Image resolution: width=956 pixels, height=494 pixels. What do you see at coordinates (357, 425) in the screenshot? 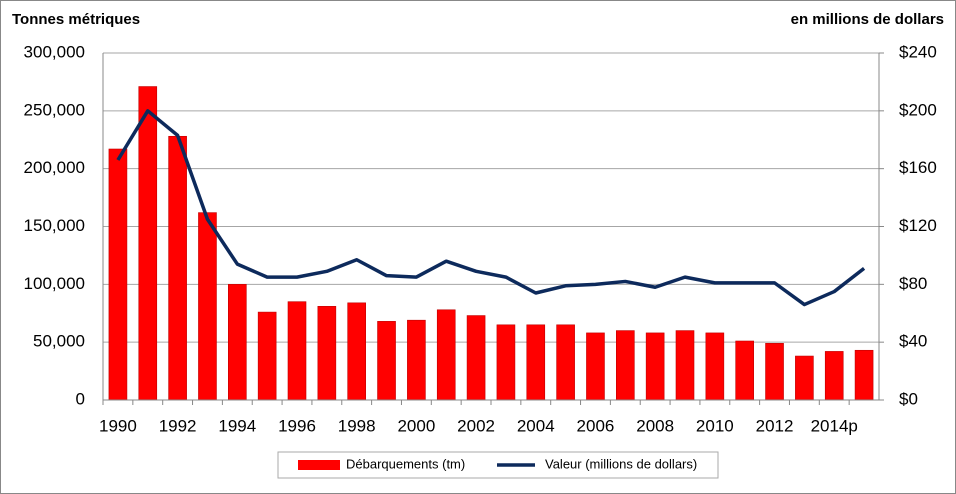
I see `x-tick-label: 1998` at bounding box center [357, 425].